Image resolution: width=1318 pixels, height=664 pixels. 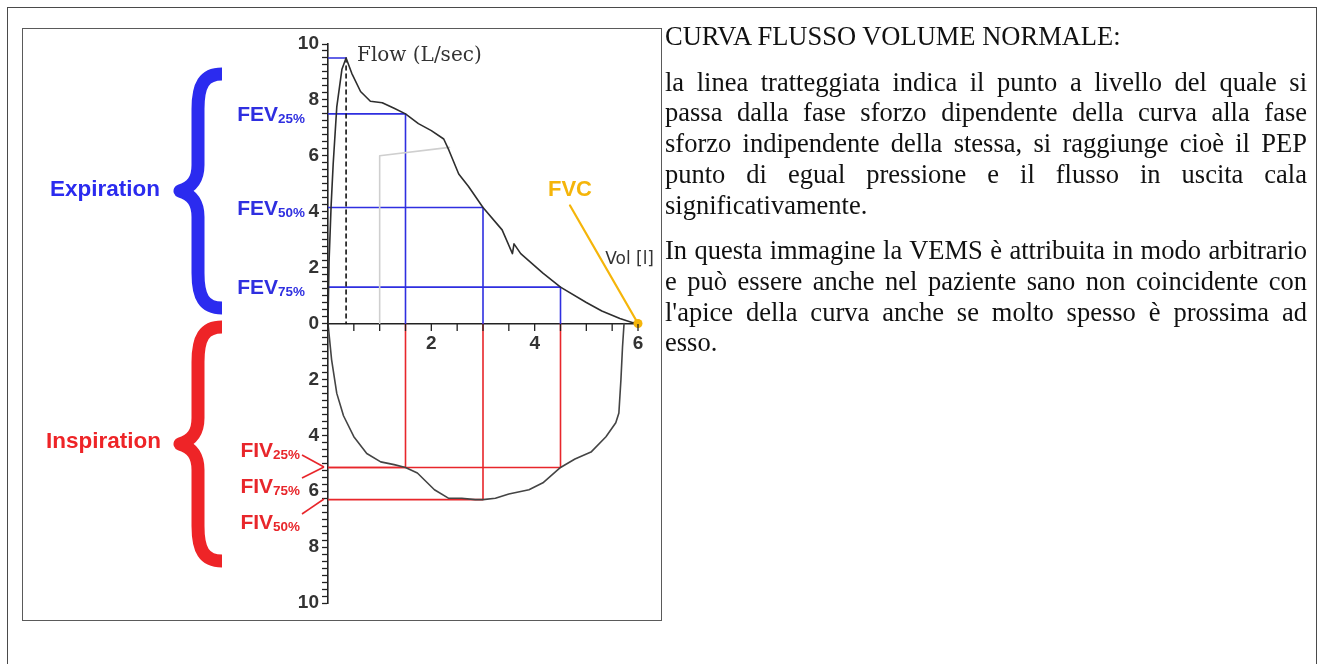 I want to click on text: Expiration, so click(x=105, y=189).